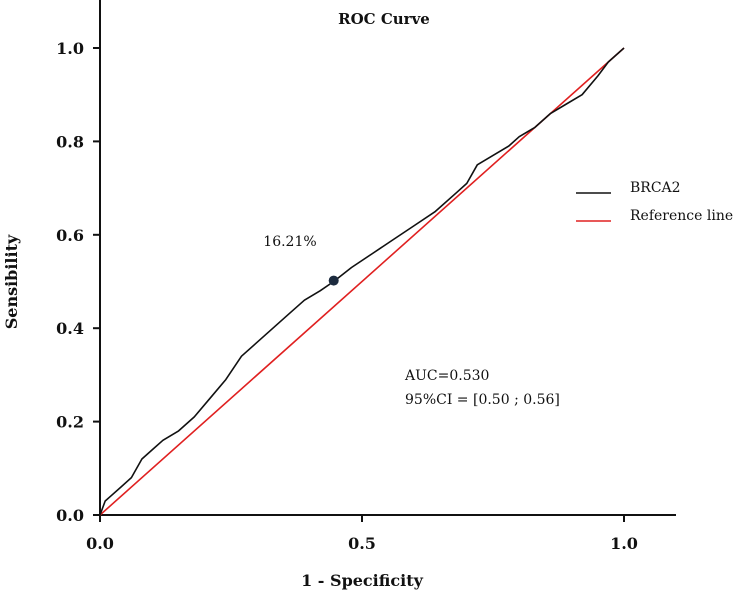  What do you see at coordinates (624, 543) in the screenshot?
I see `x-tick-label: 1.0` at bounding box center [624, 543].